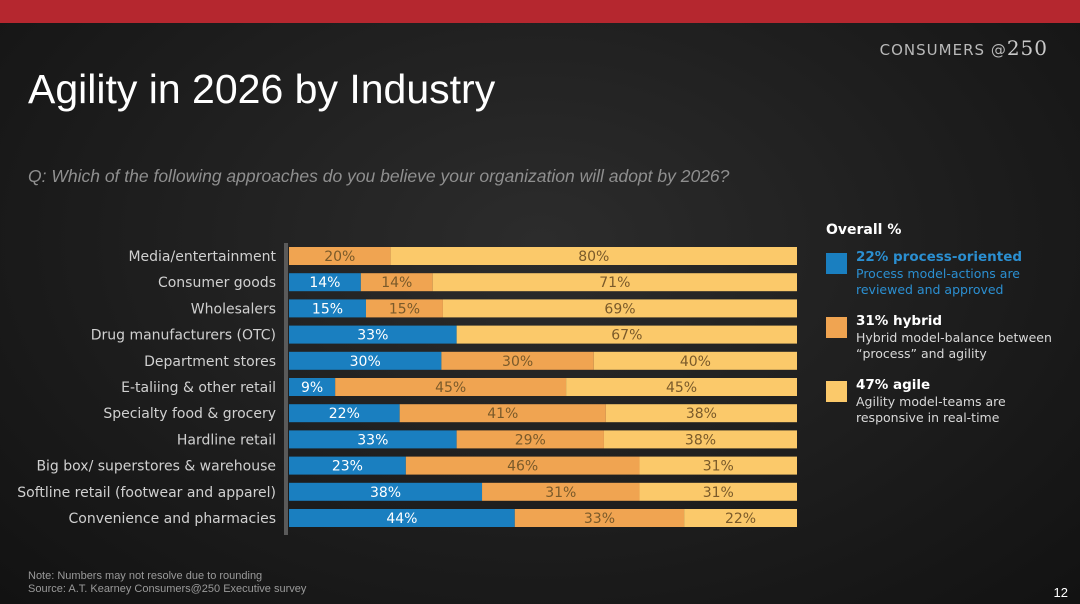 This screenshot has height=604, width=1080. What do you see at coordinates (522, 467) in the screenshot?
I see `data-label-hybrid: 46%` at bounding box center [522, 467].